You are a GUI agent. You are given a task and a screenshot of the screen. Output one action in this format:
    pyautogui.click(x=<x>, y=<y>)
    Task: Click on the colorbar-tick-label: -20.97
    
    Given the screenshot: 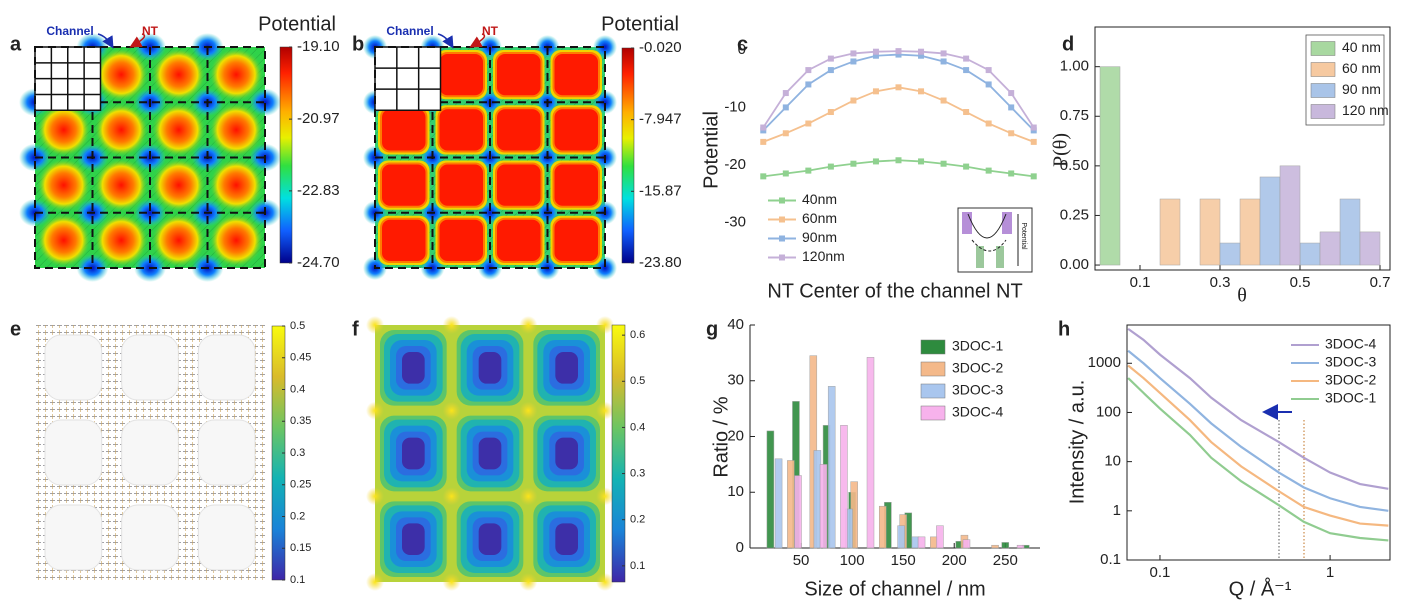 What is the action you would take?
    pyautogui.click(x=318, y=118)
    